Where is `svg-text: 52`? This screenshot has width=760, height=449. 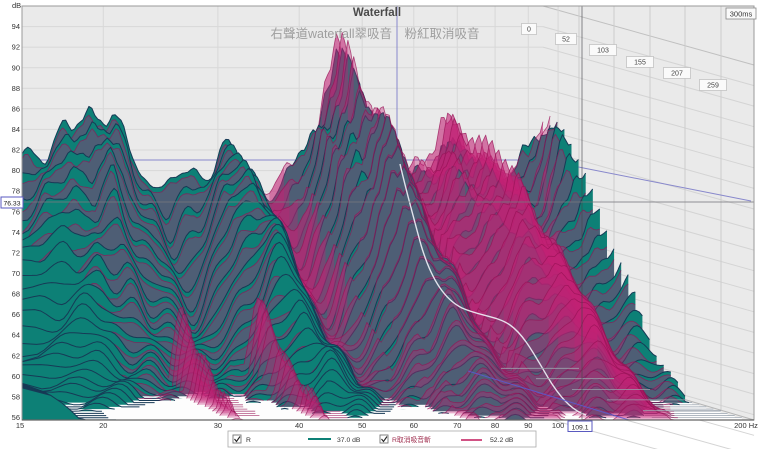 svg-text: 52 is located at coordinates (566, 40).